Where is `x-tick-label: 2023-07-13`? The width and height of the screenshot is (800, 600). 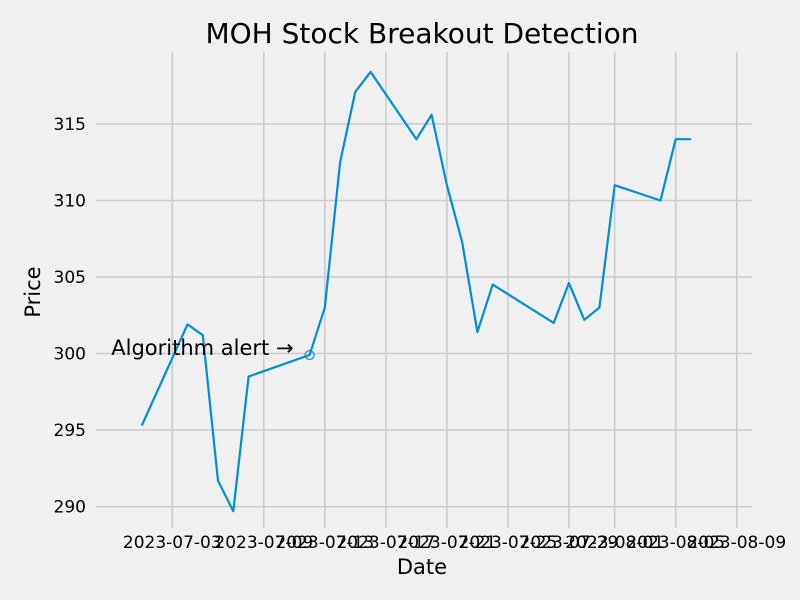
x-tick-label: 2023-07-13 is located at coordinates (324, 543).